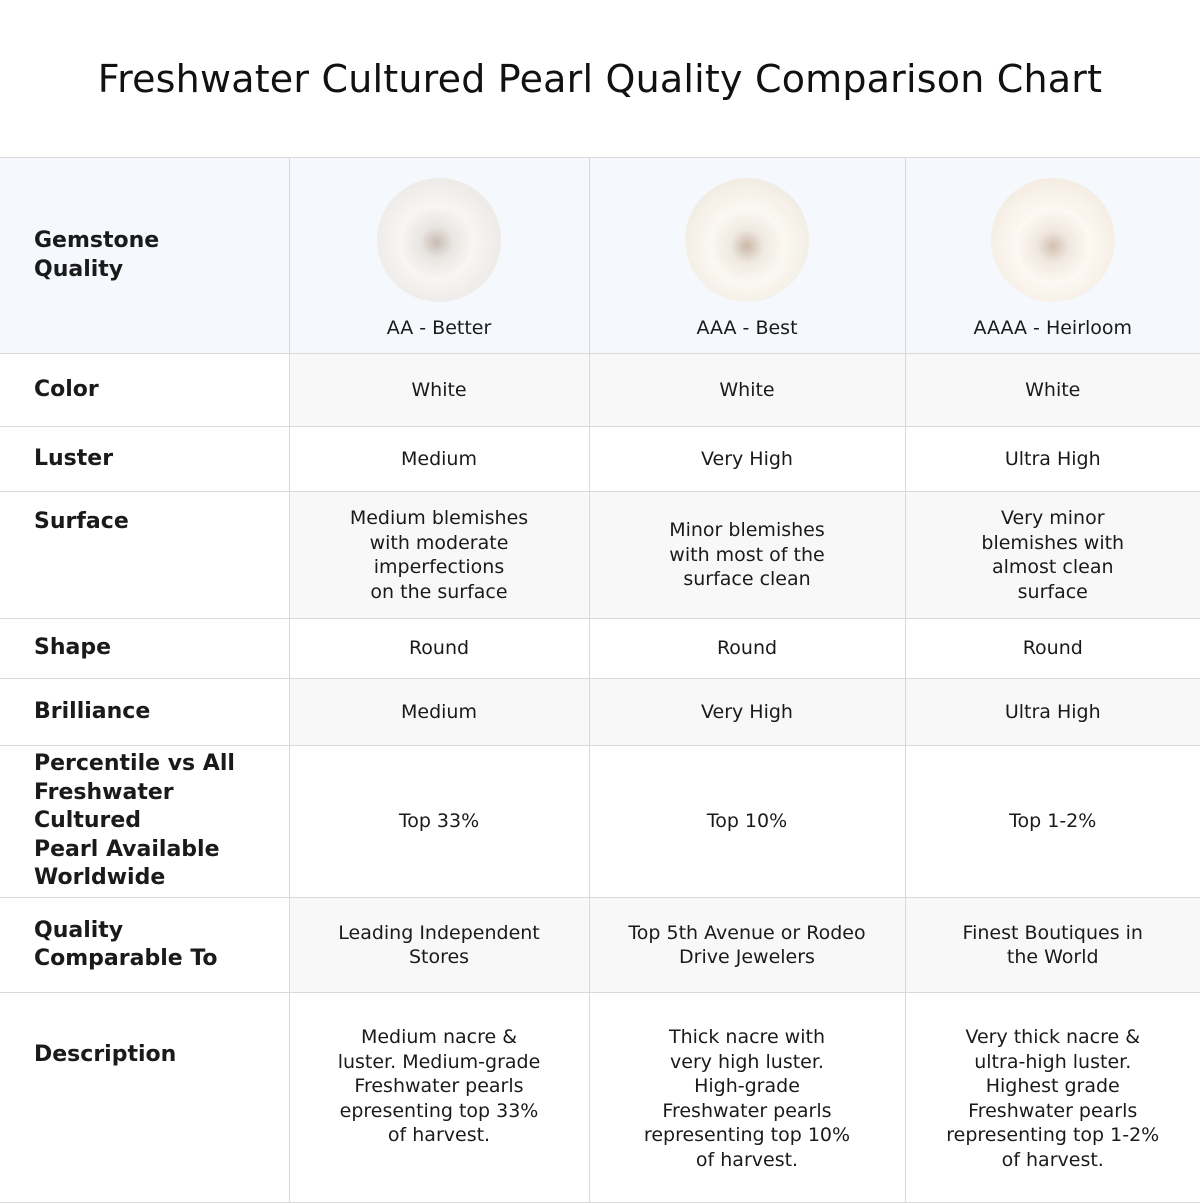 This screenshot has width=1200, height=1203. I want to click on table-row-color: Color White White White, so click(600, 390).